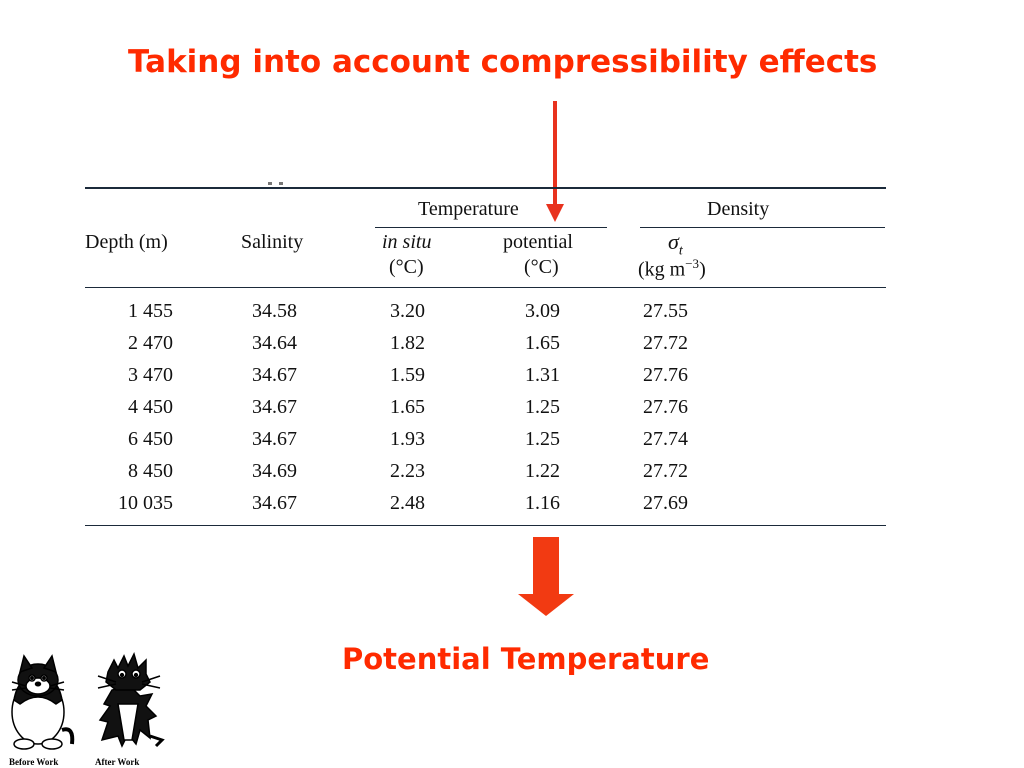 Image resolution: width=1024 pixels, height=768 pixels. What do you see at coordinates (491, 227) in the screenshot?
I see `temperature-group-rule` at bounding box center [491, 227].